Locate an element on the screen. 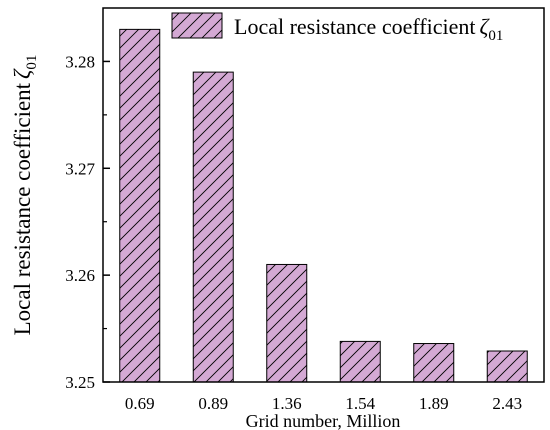 This screenshot has width=550, height=430. y-axis-label-text: Local resistance coefficient ζ01 is located at coordinates (25, 195).